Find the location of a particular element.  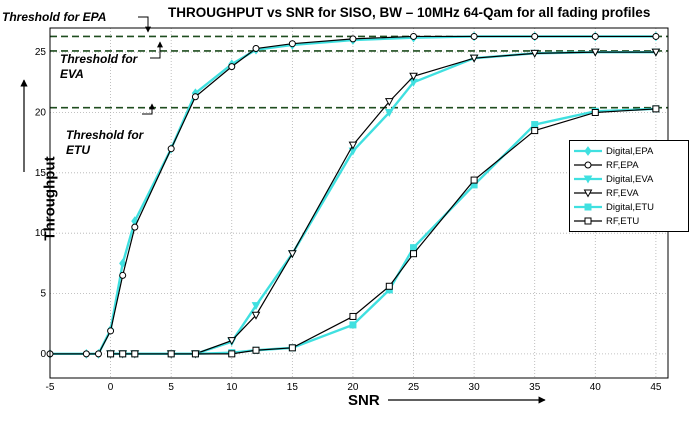

legend-label: Digital,EPA is located at coordinates (630, 151).